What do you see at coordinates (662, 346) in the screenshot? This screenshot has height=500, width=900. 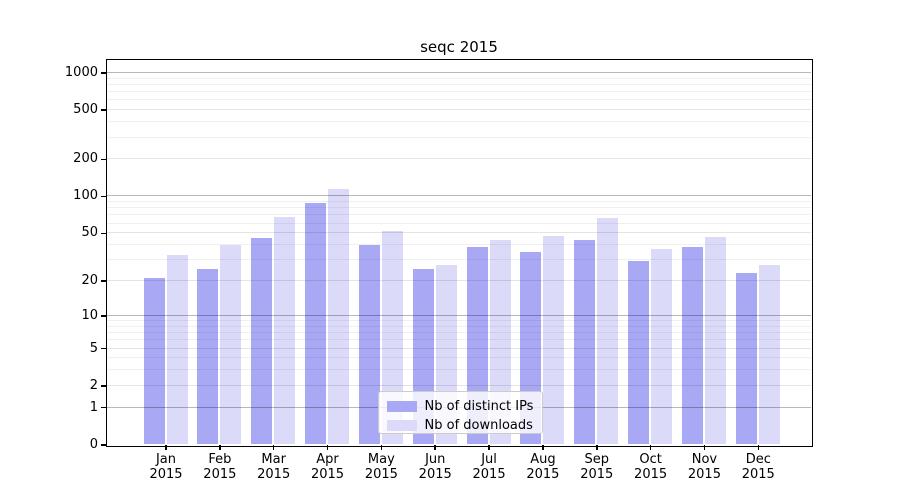 I see `bar-oct-downloads` at bounding box center [662, 346].